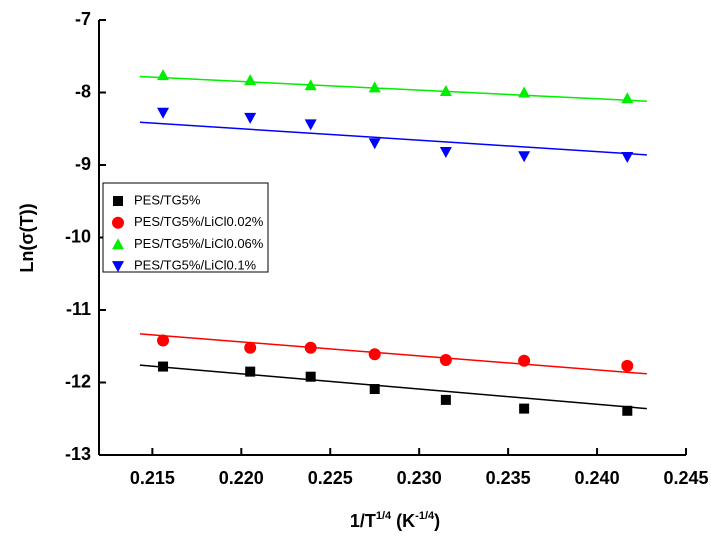  I want to click on x-axis-label: 1/T1/4 (K-1/4), so click(395, 520).